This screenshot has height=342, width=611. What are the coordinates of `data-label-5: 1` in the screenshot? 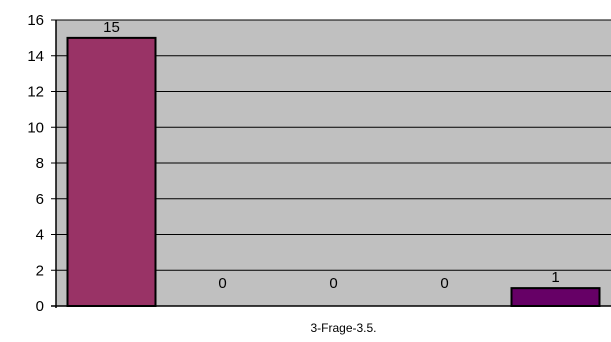 It's located at (555, 277).